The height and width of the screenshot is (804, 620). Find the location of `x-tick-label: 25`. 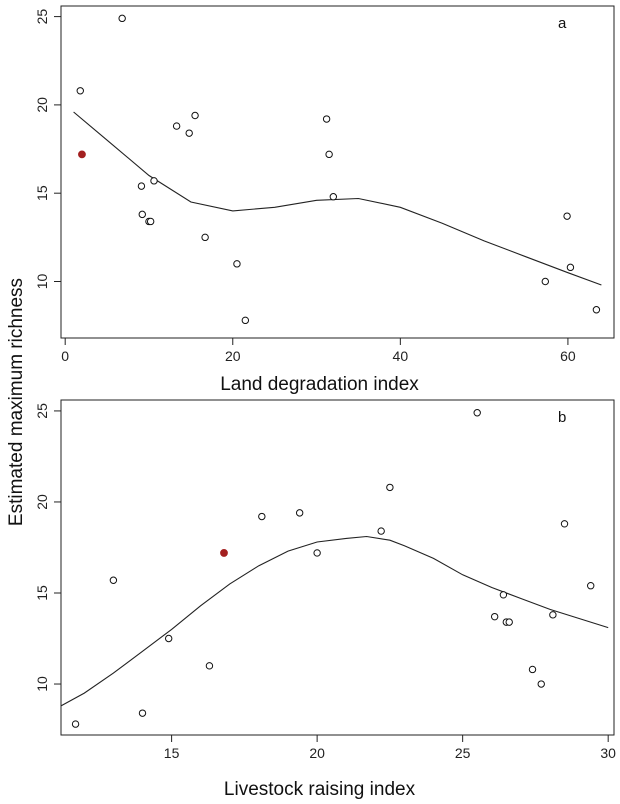

x-tick-label: 25 is located at coordinates (463, 753).